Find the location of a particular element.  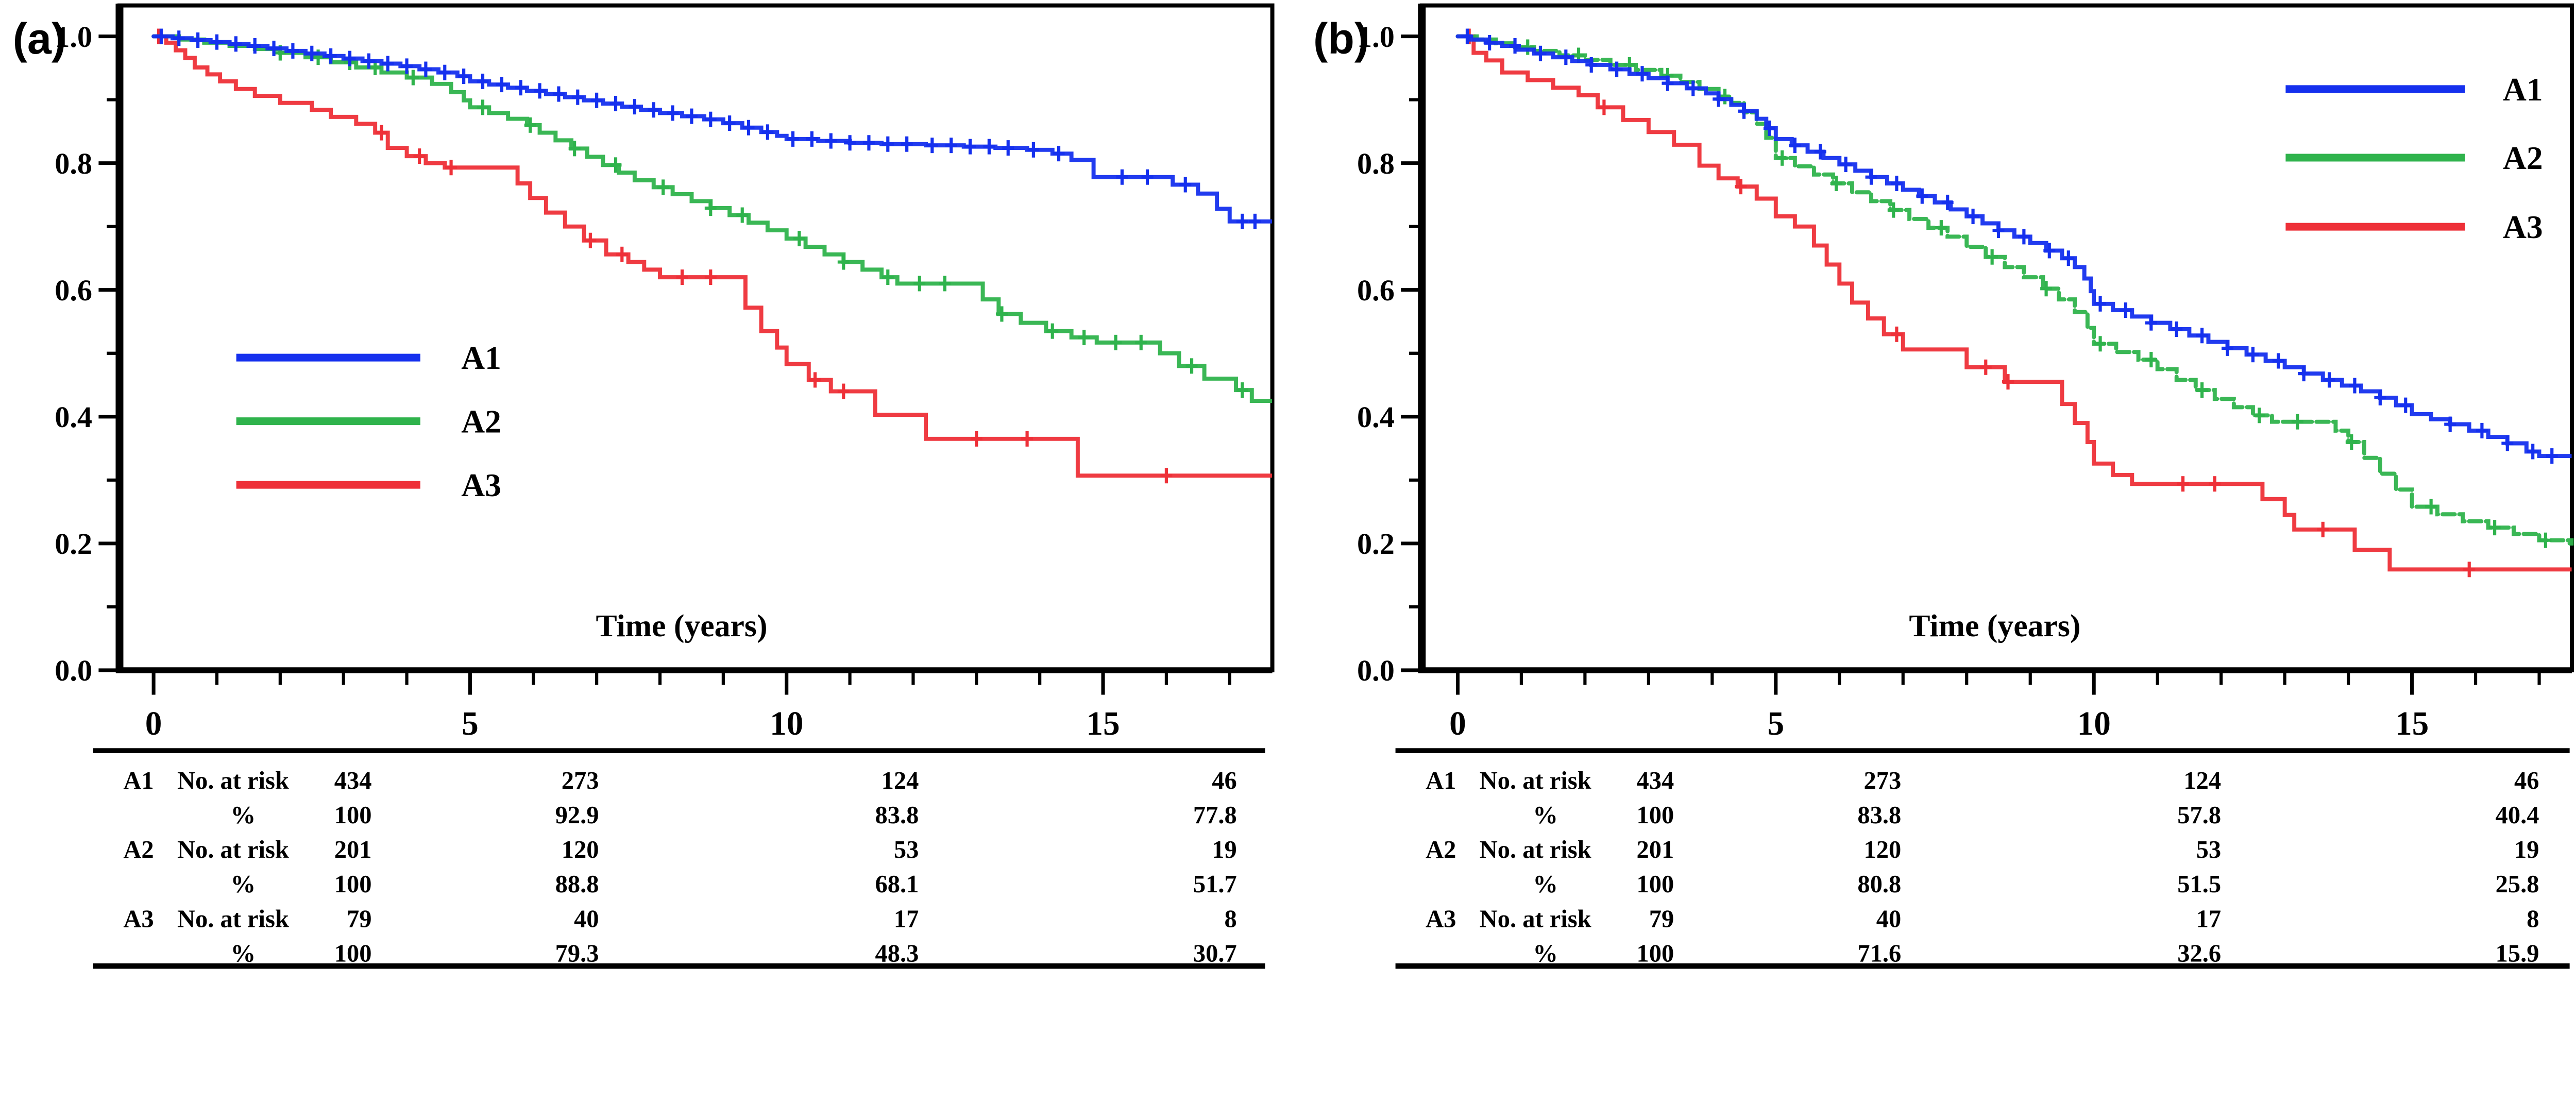

legend-label-a2: A2 is located at coordinates (481, 421).